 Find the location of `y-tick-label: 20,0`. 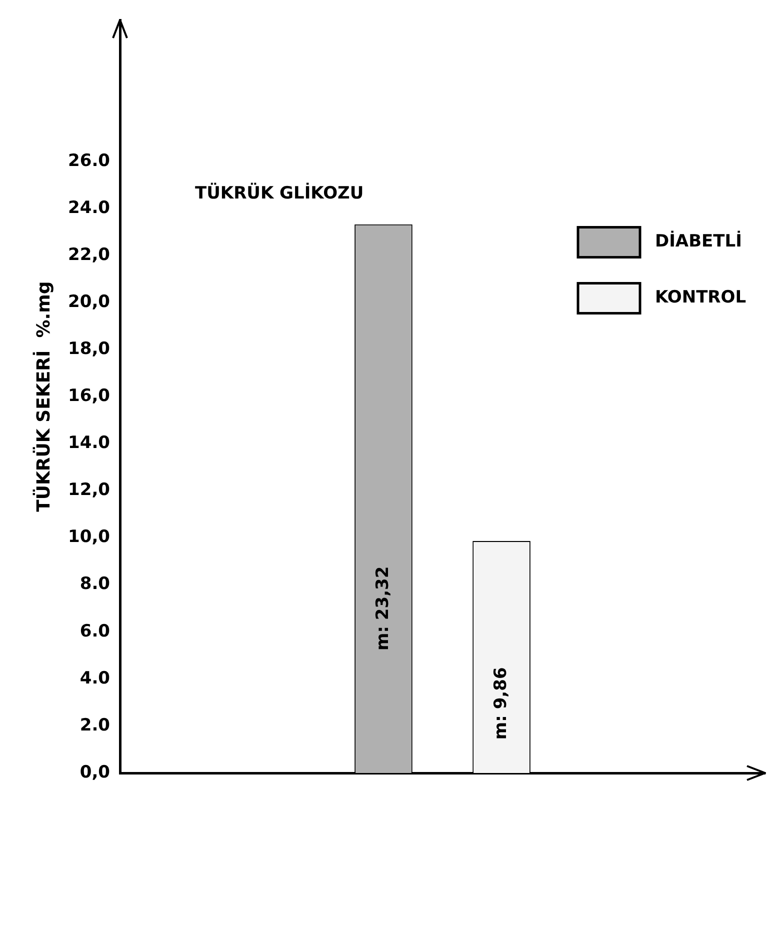

y-tick-label: 20,0 is located at coordinates (89, 302).